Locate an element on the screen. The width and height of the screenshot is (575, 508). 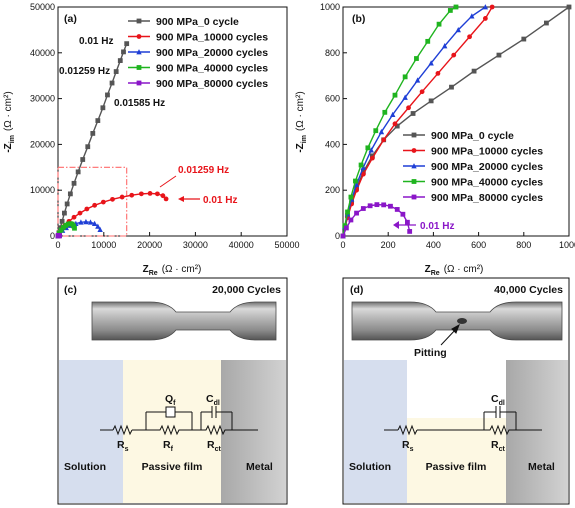
pitting-arrow-head is located at coordinates (455, 328).